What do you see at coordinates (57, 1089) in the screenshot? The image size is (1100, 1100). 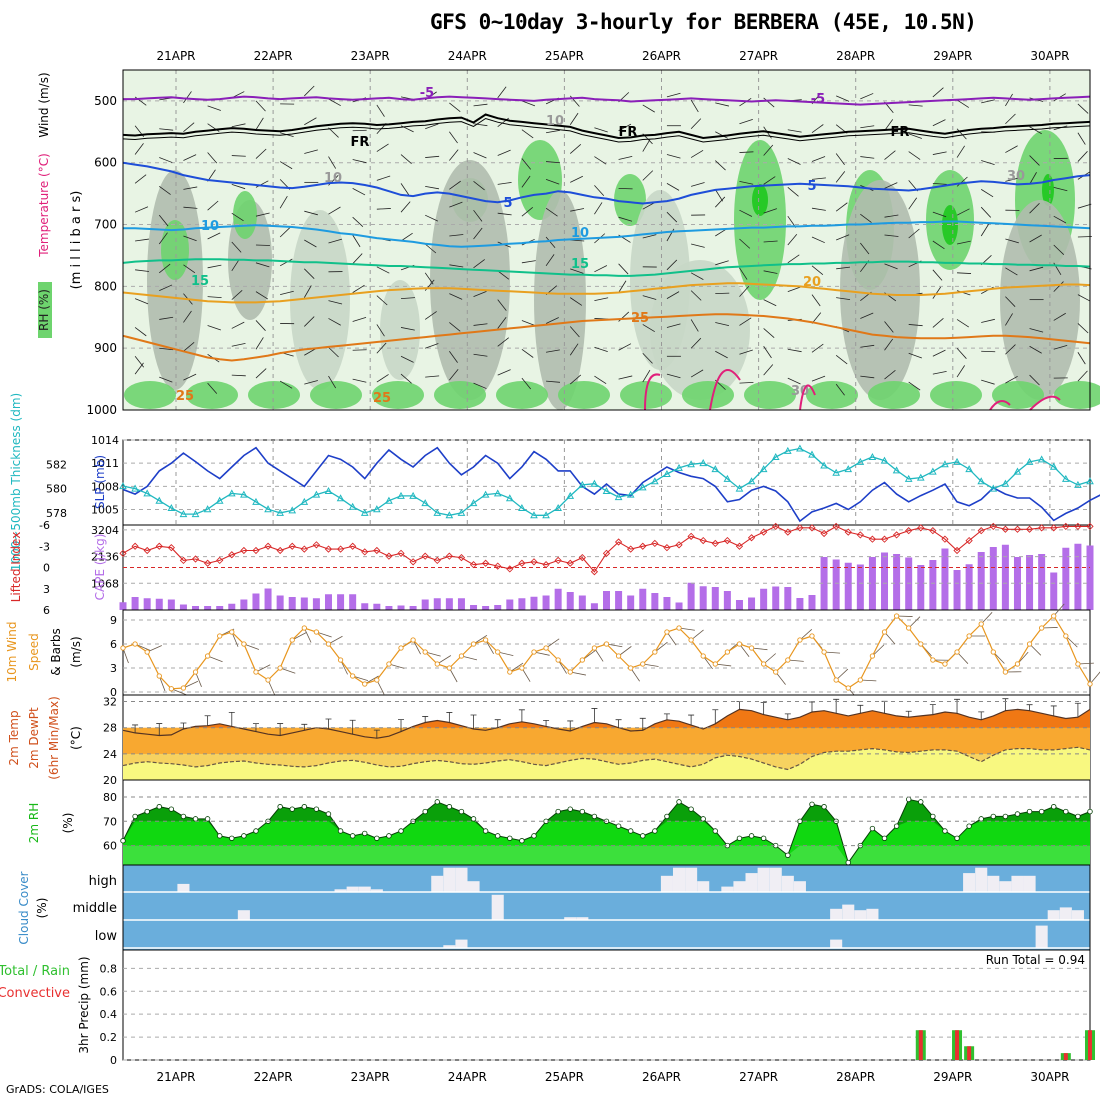 I see `credit-label: GrADS: COLA/IGES` at bounding box center [57, 1089].